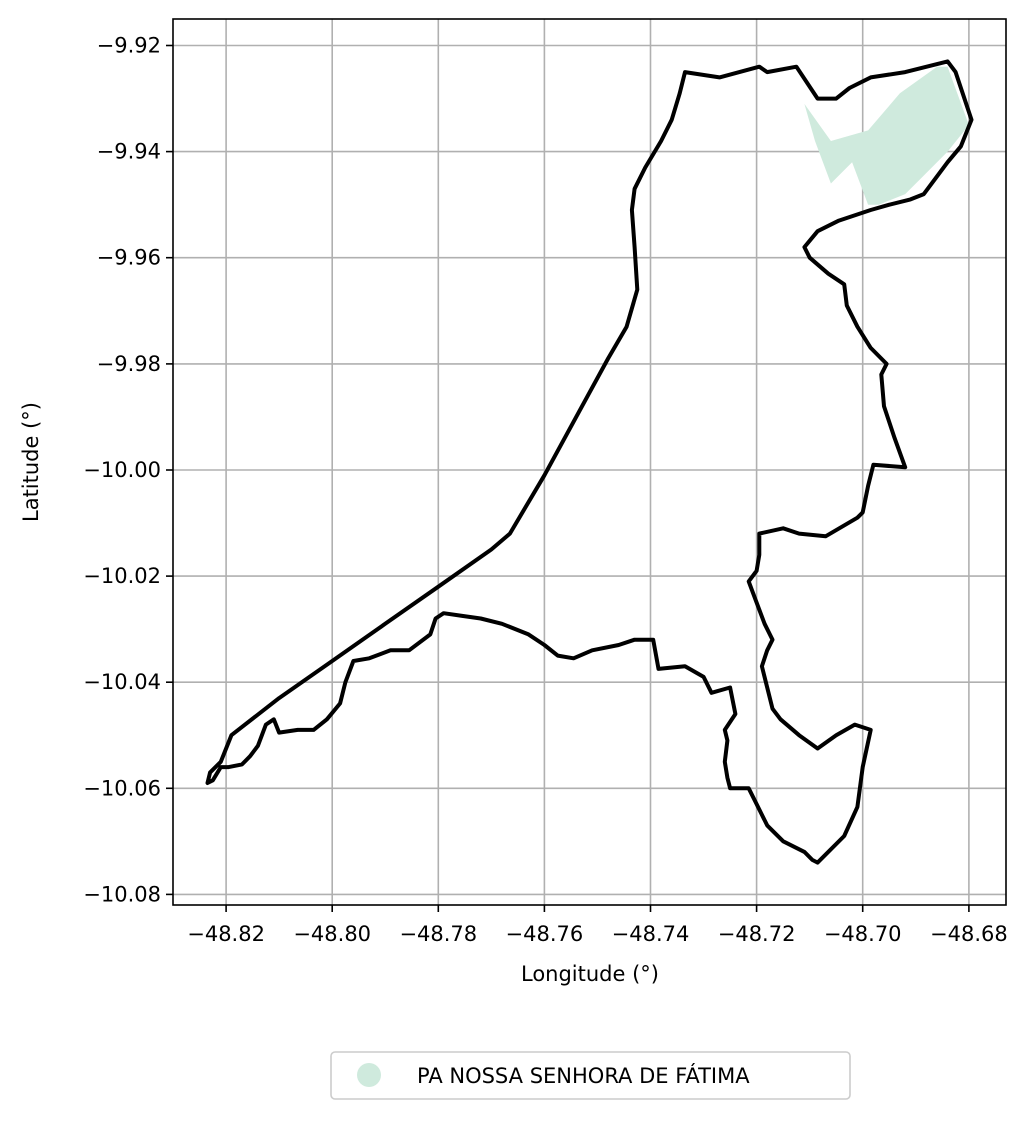  I want to click on settlement-polygon, so click(886, 135).